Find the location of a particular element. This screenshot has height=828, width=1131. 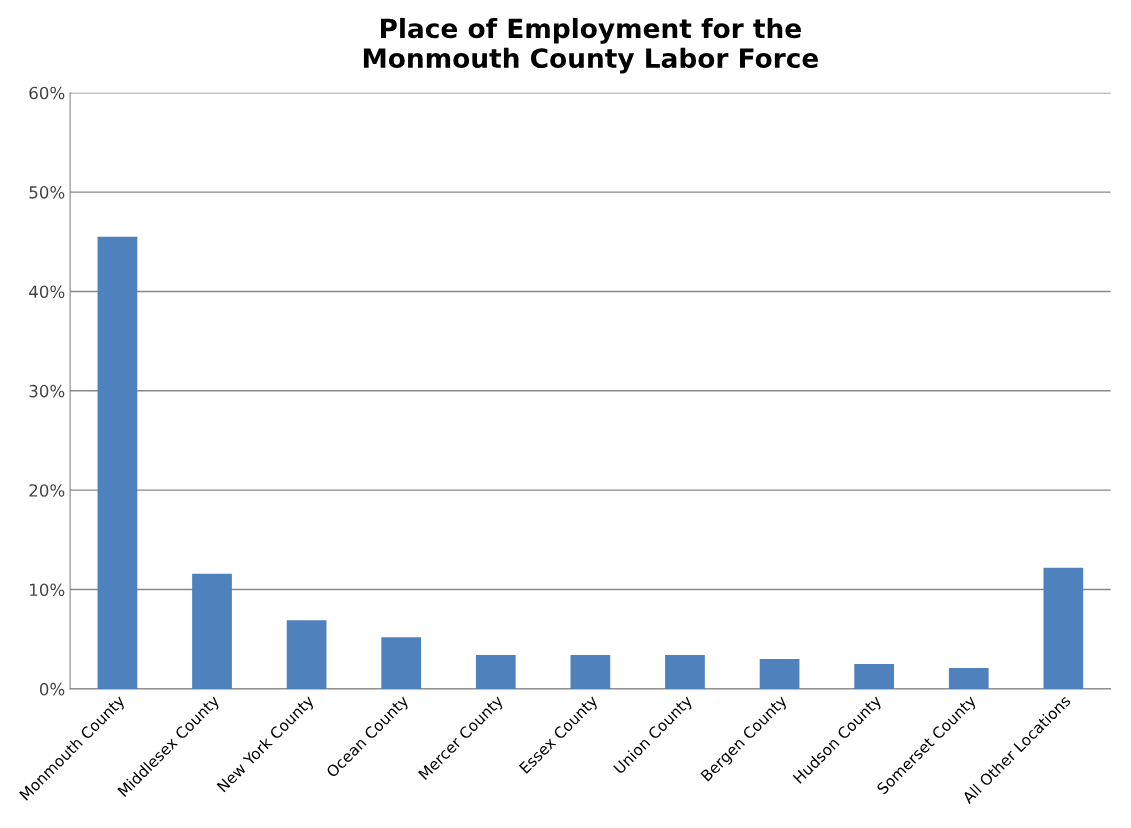

y-tick-label: 20% is located at coordinates (47, 490).